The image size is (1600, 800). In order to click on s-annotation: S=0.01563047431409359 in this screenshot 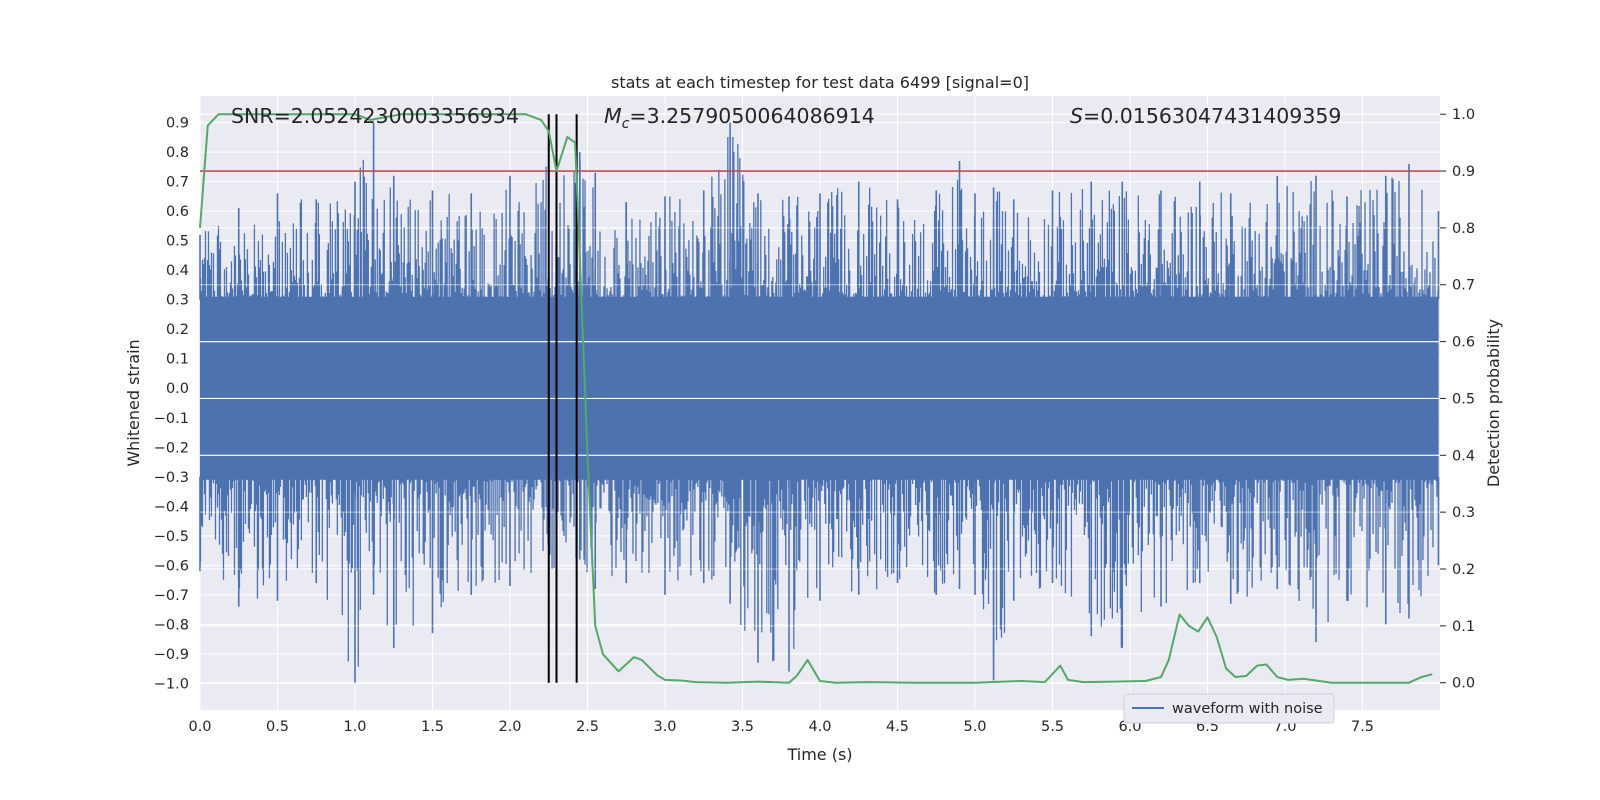, I will do `click(1205, 116)`.